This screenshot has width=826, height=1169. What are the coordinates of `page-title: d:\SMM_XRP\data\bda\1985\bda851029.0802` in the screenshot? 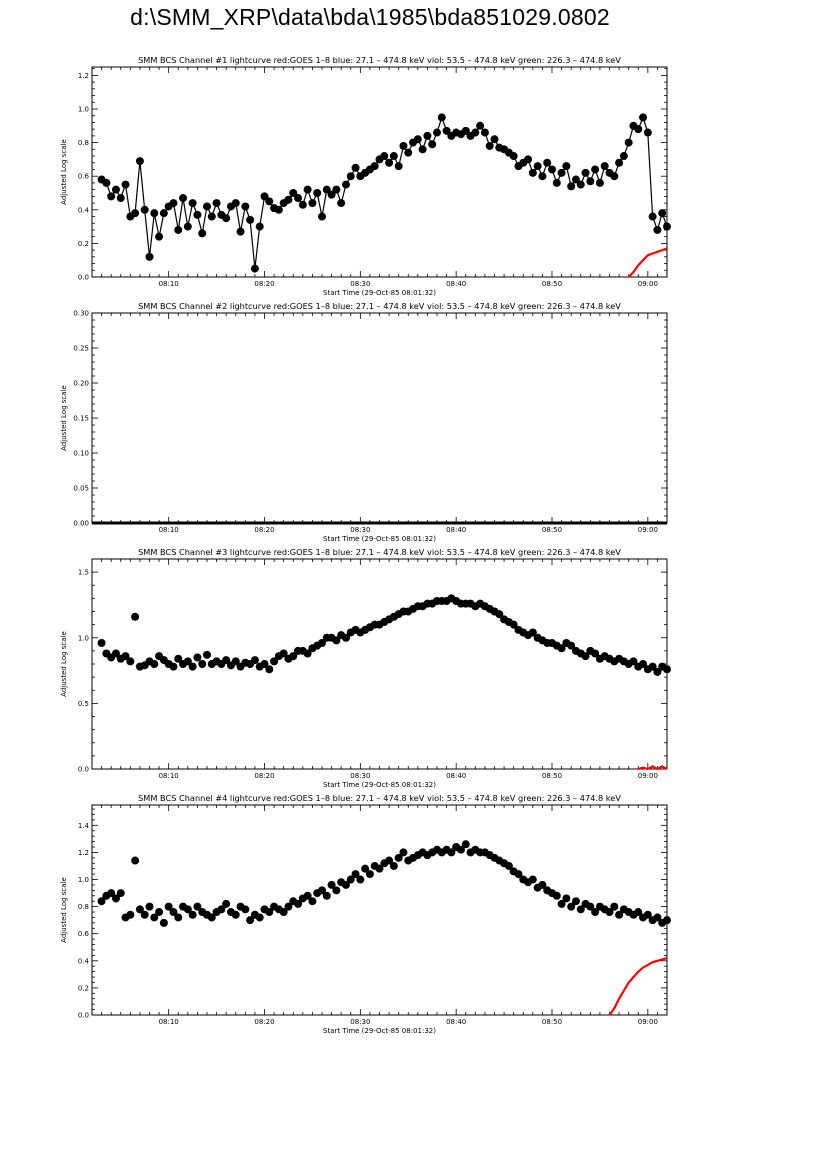 It's located at (370, 17).